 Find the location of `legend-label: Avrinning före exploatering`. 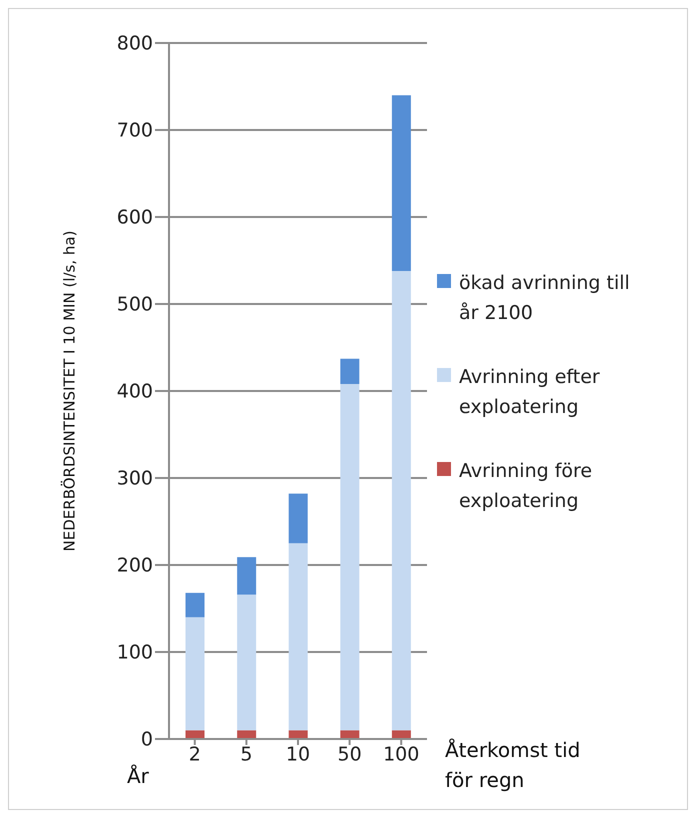

legend-label: Avrinning före exploatering is located at coordinates (526, 486).